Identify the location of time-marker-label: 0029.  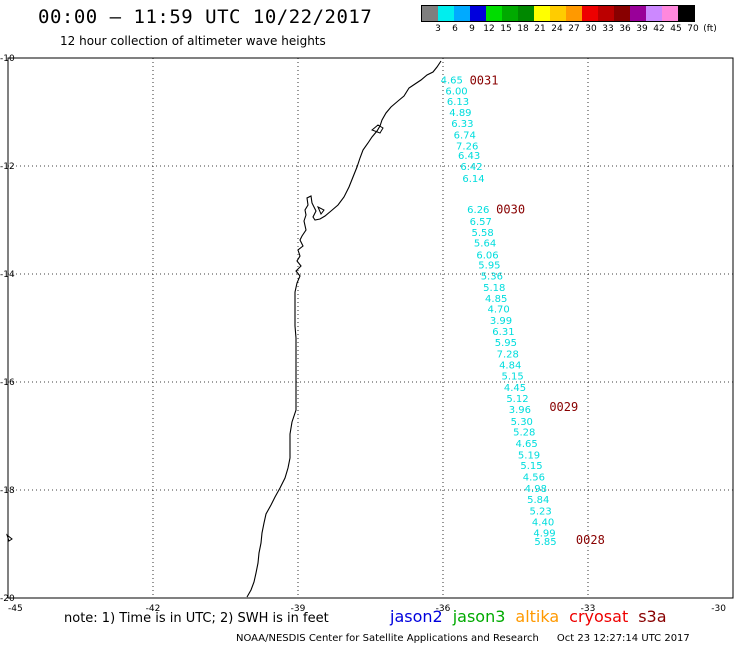
(563, 407).